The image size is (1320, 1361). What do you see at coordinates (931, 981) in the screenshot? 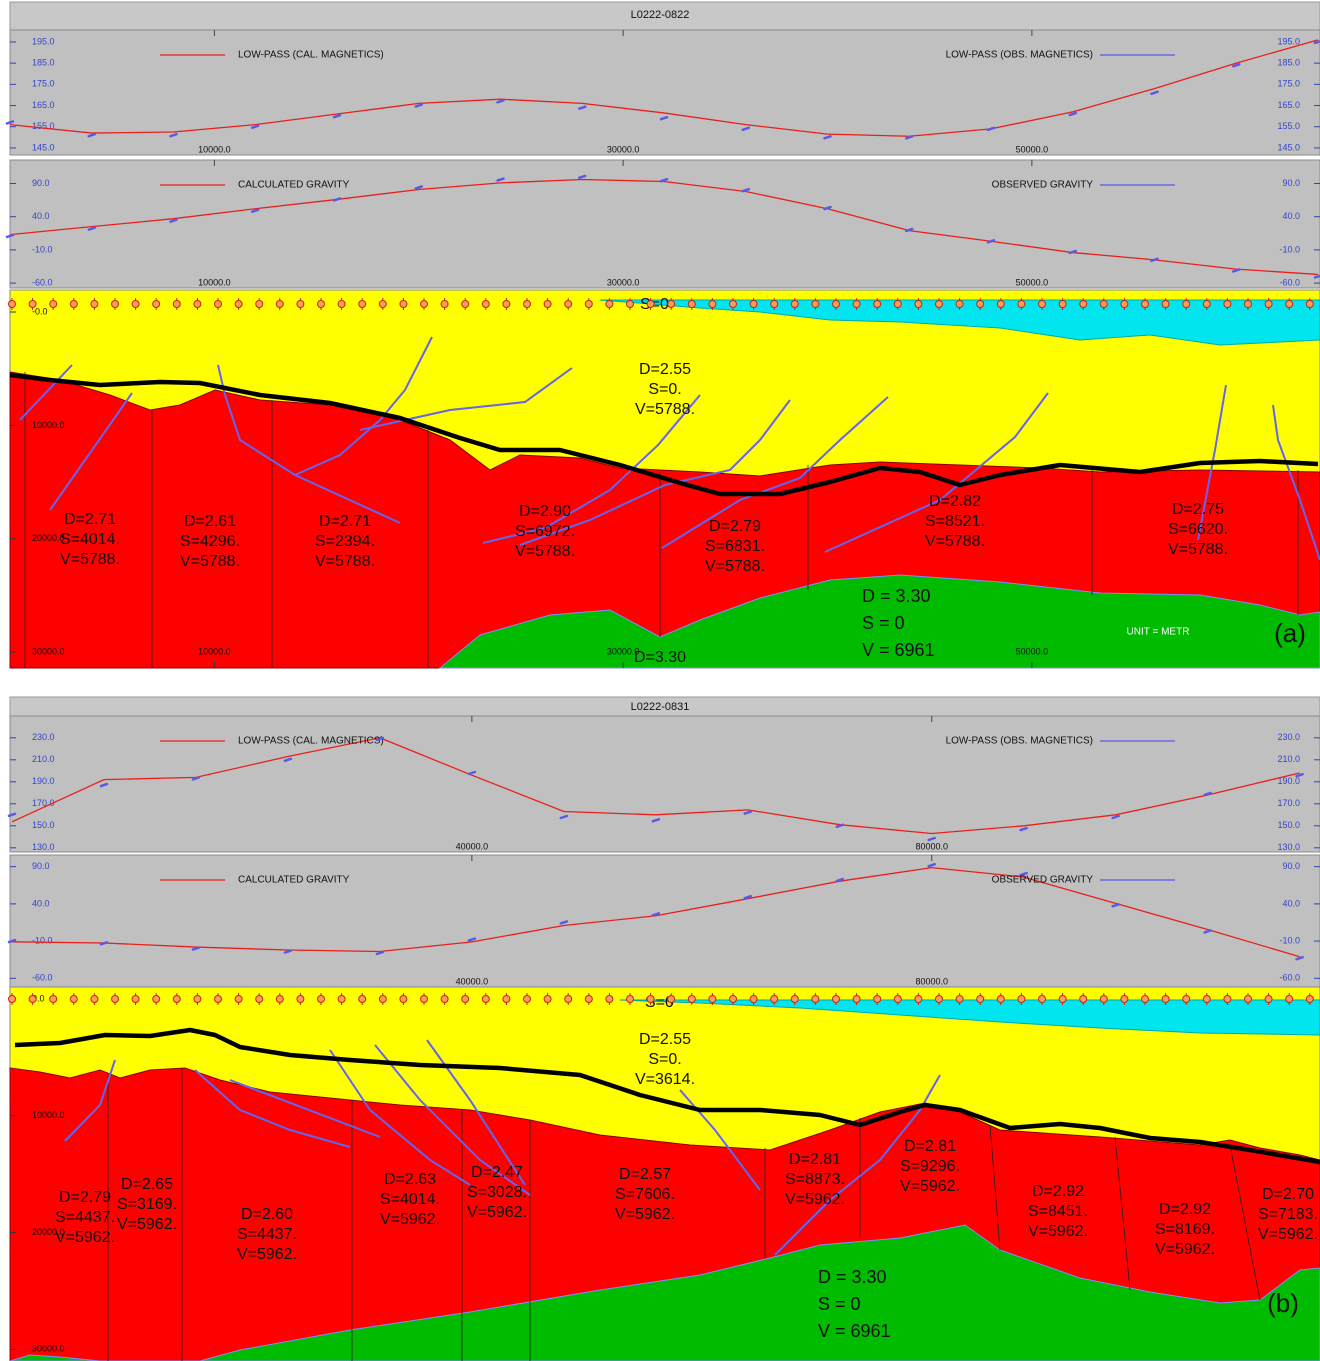
I see `x-tick-label: 80000.0` at bounding box center [931, 981].